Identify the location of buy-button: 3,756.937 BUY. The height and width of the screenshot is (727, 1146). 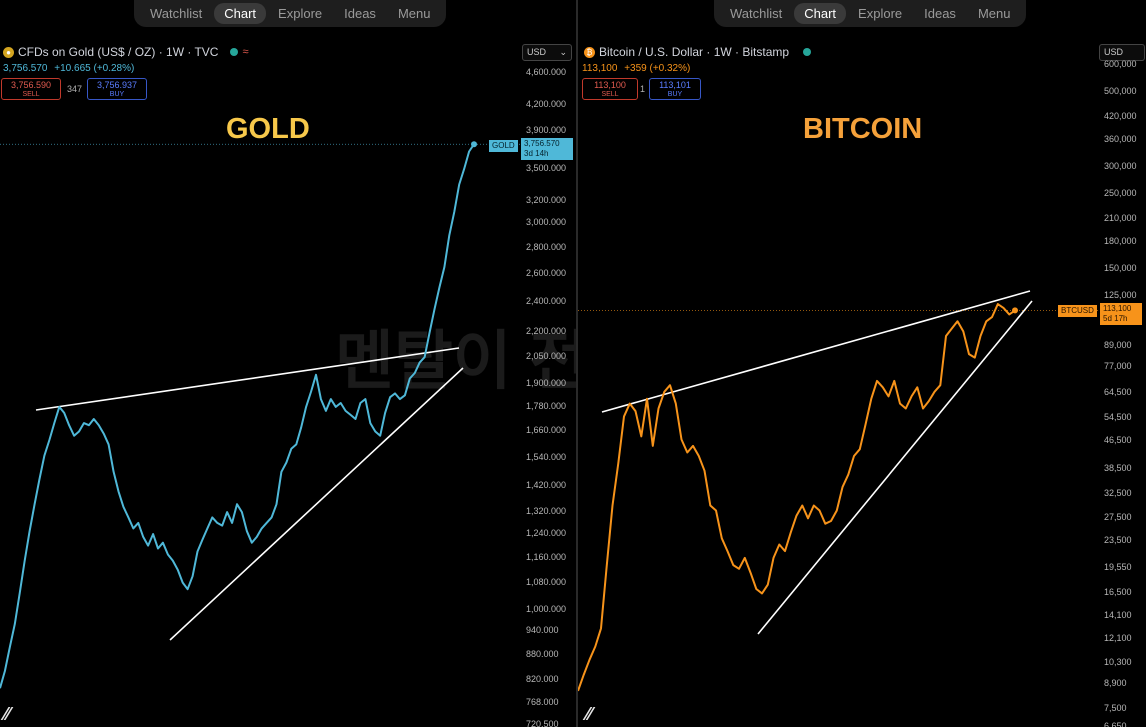
(117, 89).